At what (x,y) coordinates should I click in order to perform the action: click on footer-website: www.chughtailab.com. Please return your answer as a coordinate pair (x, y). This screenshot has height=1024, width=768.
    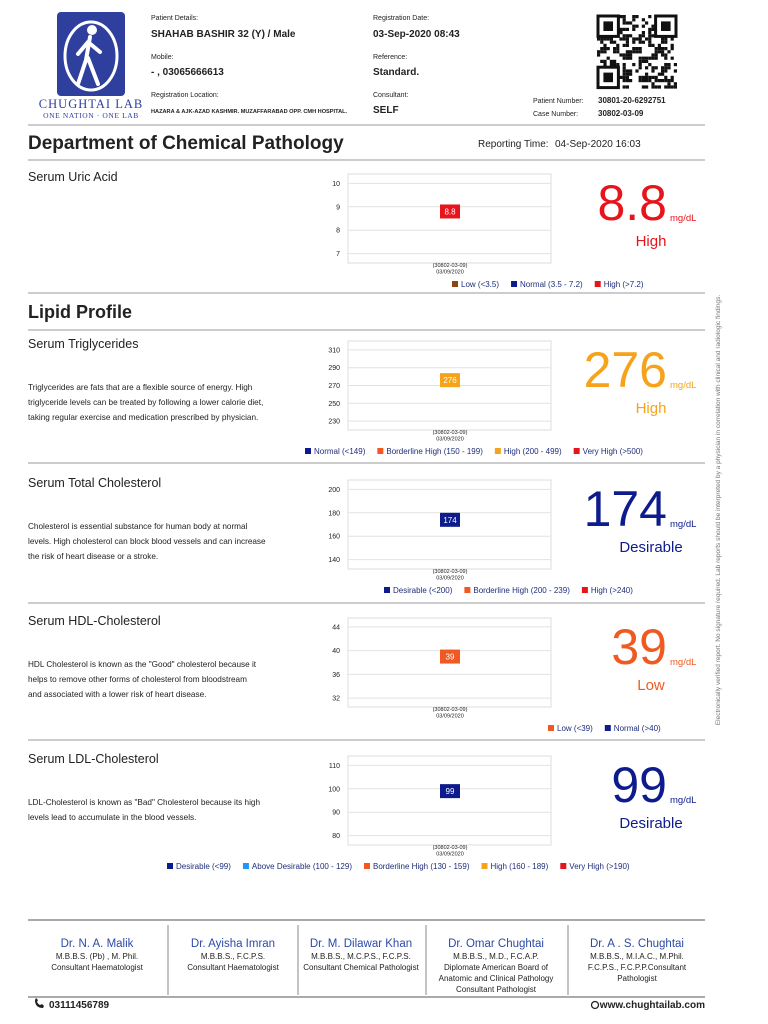
    Looking at the image, I should click on (652, 1005).